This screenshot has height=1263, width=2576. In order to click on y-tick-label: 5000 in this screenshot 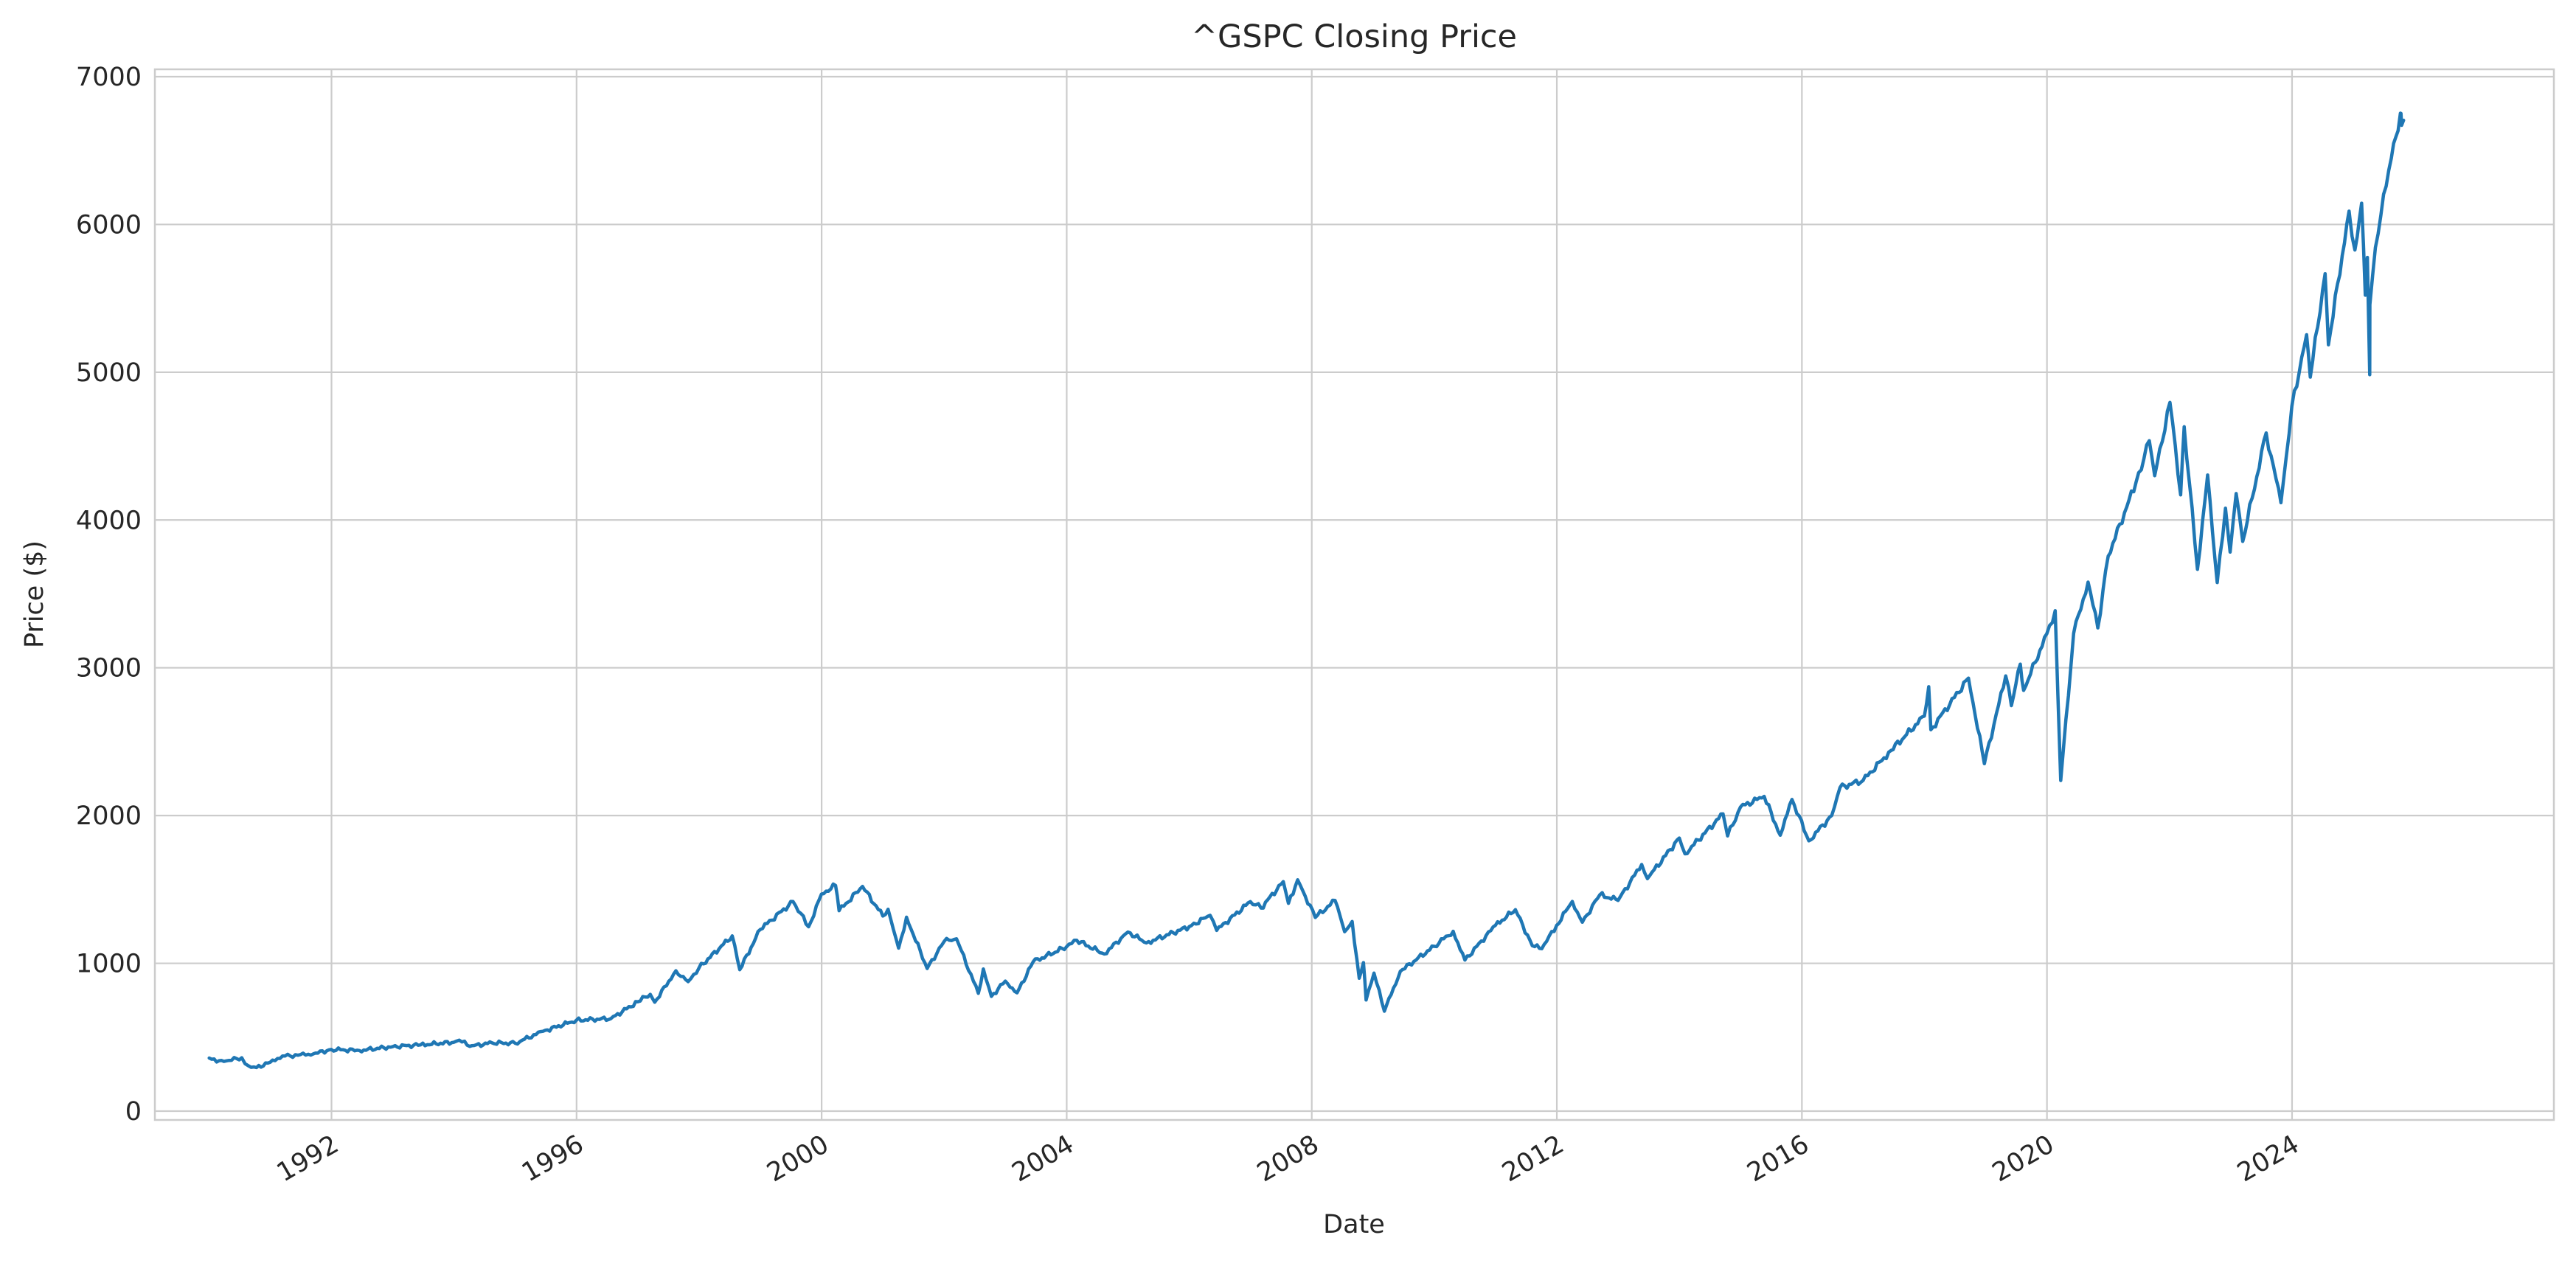, I will do `click(109, 373)`.